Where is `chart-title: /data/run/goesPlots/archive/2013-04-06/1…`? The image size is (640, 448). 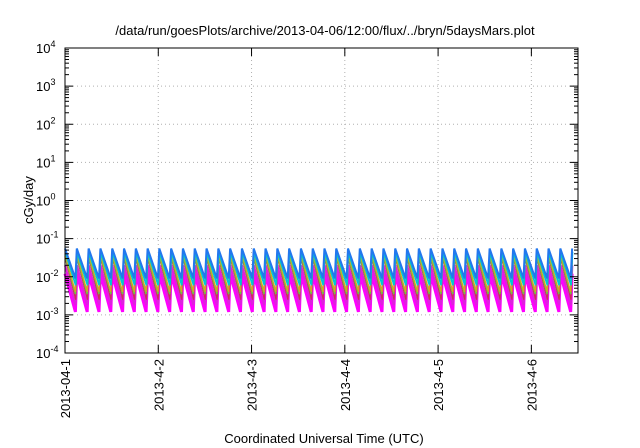
chart-title: /data/run/goesPlots/archive/2013-04-06/1… is located at coordinates (325, 30).